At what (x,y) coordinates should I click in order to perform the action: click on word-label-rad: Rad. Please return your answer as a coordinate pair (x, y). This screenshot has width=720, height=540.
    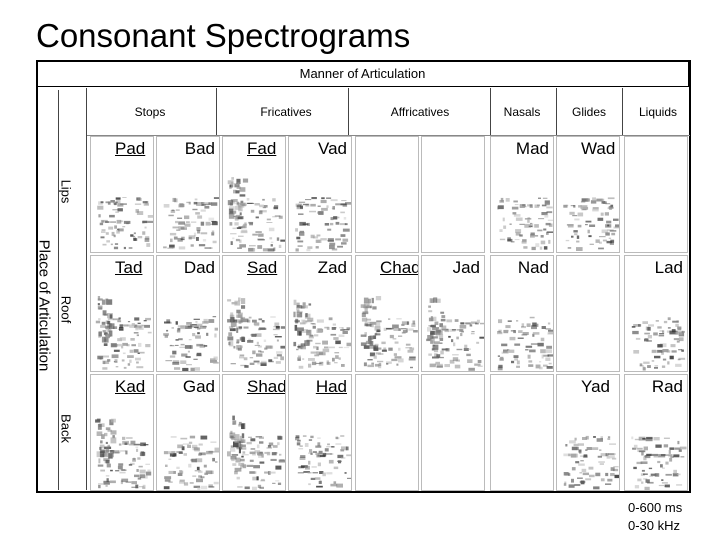
    Looking at the image, I should click on (667, 386).